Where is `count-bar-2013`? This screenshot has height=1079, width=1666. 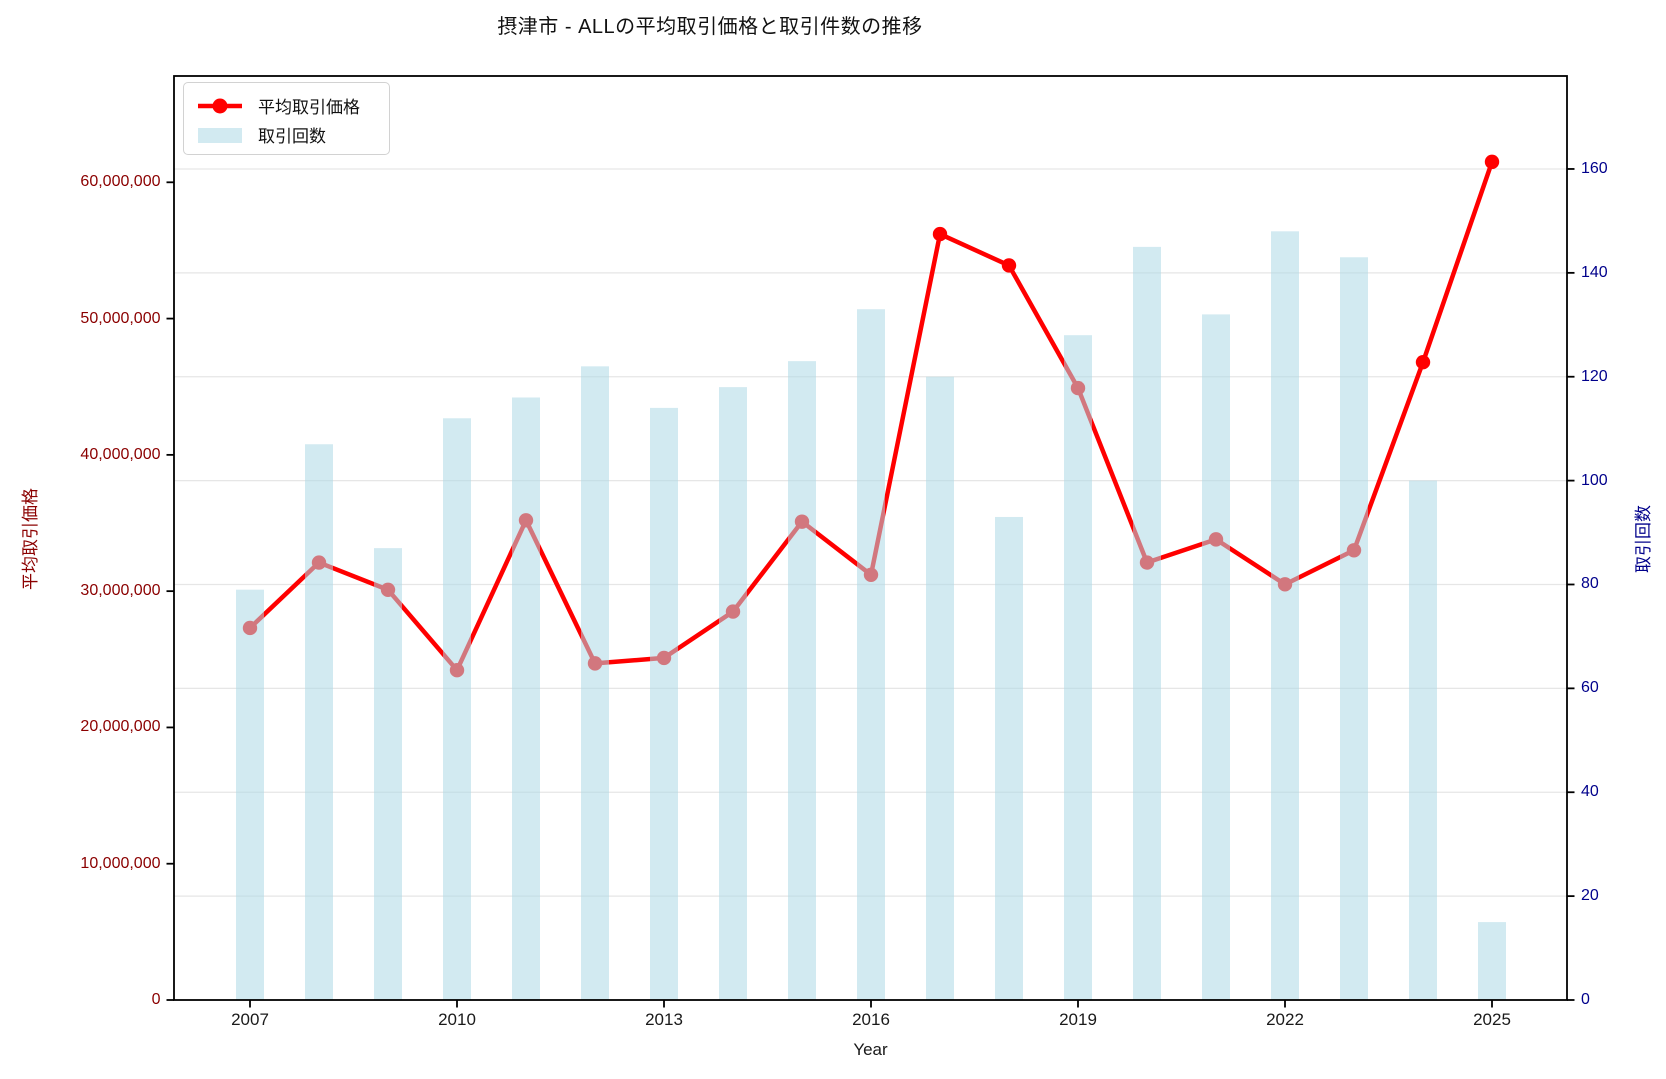
count-bar-2013 is located at coordinates (664, 703).